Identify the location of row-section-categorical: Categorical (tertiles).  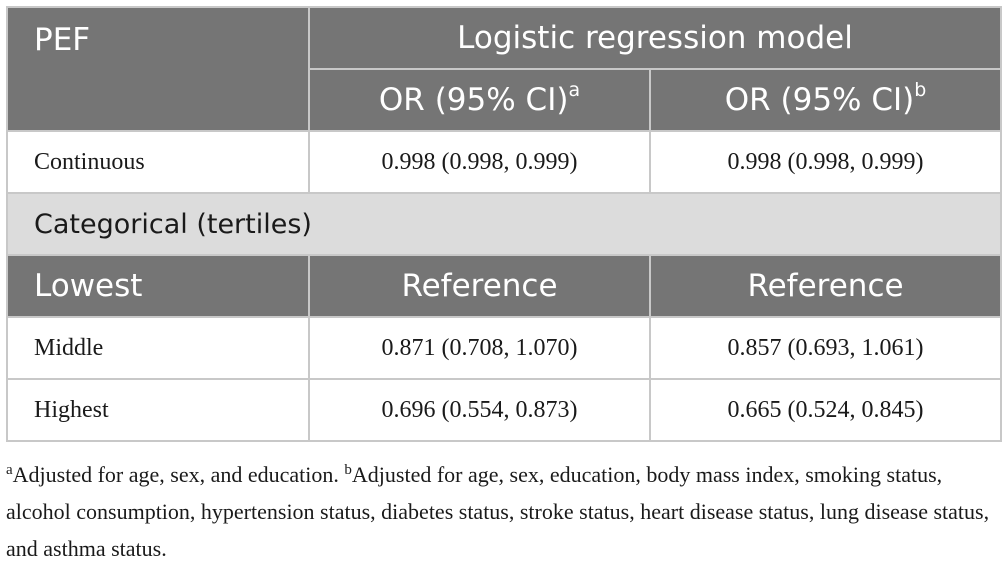
(504, 224).